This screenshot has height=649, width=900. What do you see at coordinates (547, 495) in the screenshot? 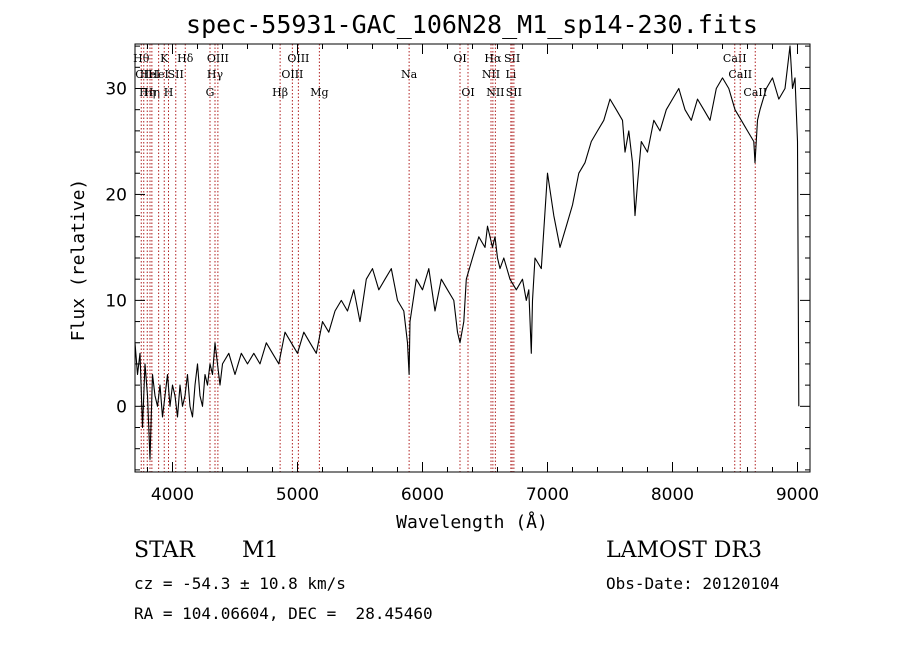
I see `x-tick-label: 7000` at bounding box center [547, 495].